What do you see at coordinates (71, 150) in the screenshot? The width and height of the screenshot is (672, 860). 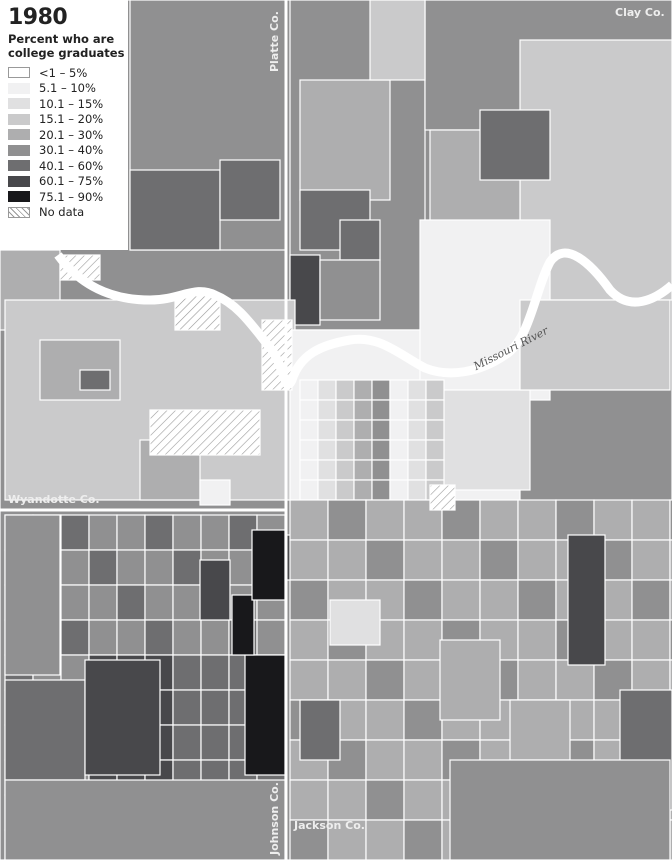 I see `legend-label: 30.1 – 40%` at bounding box center [71, 150].